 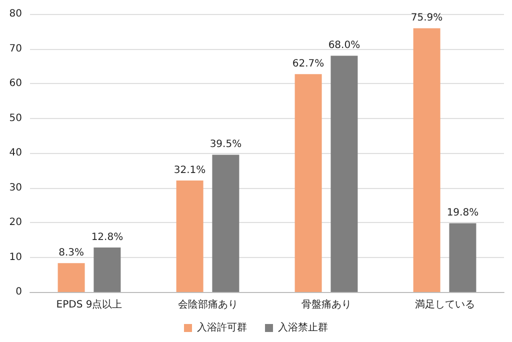 I want to click on y-tick-label: 30, so click(x=15, y=188).